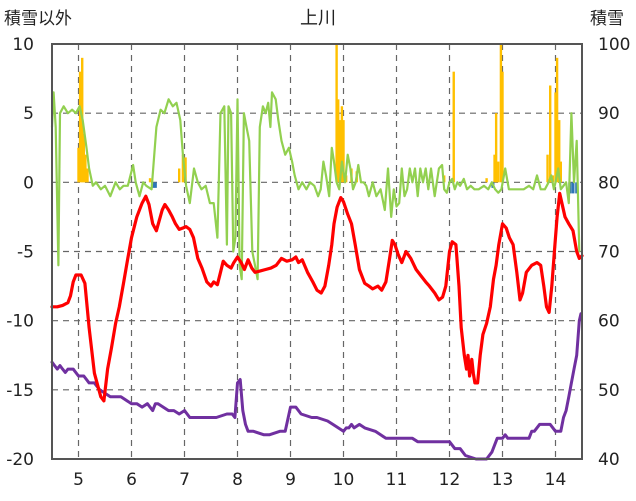 The image size is (636, 501). I want to click on y-right-ticks: 100 90 80 70 60 50 40, so click(614, 252).